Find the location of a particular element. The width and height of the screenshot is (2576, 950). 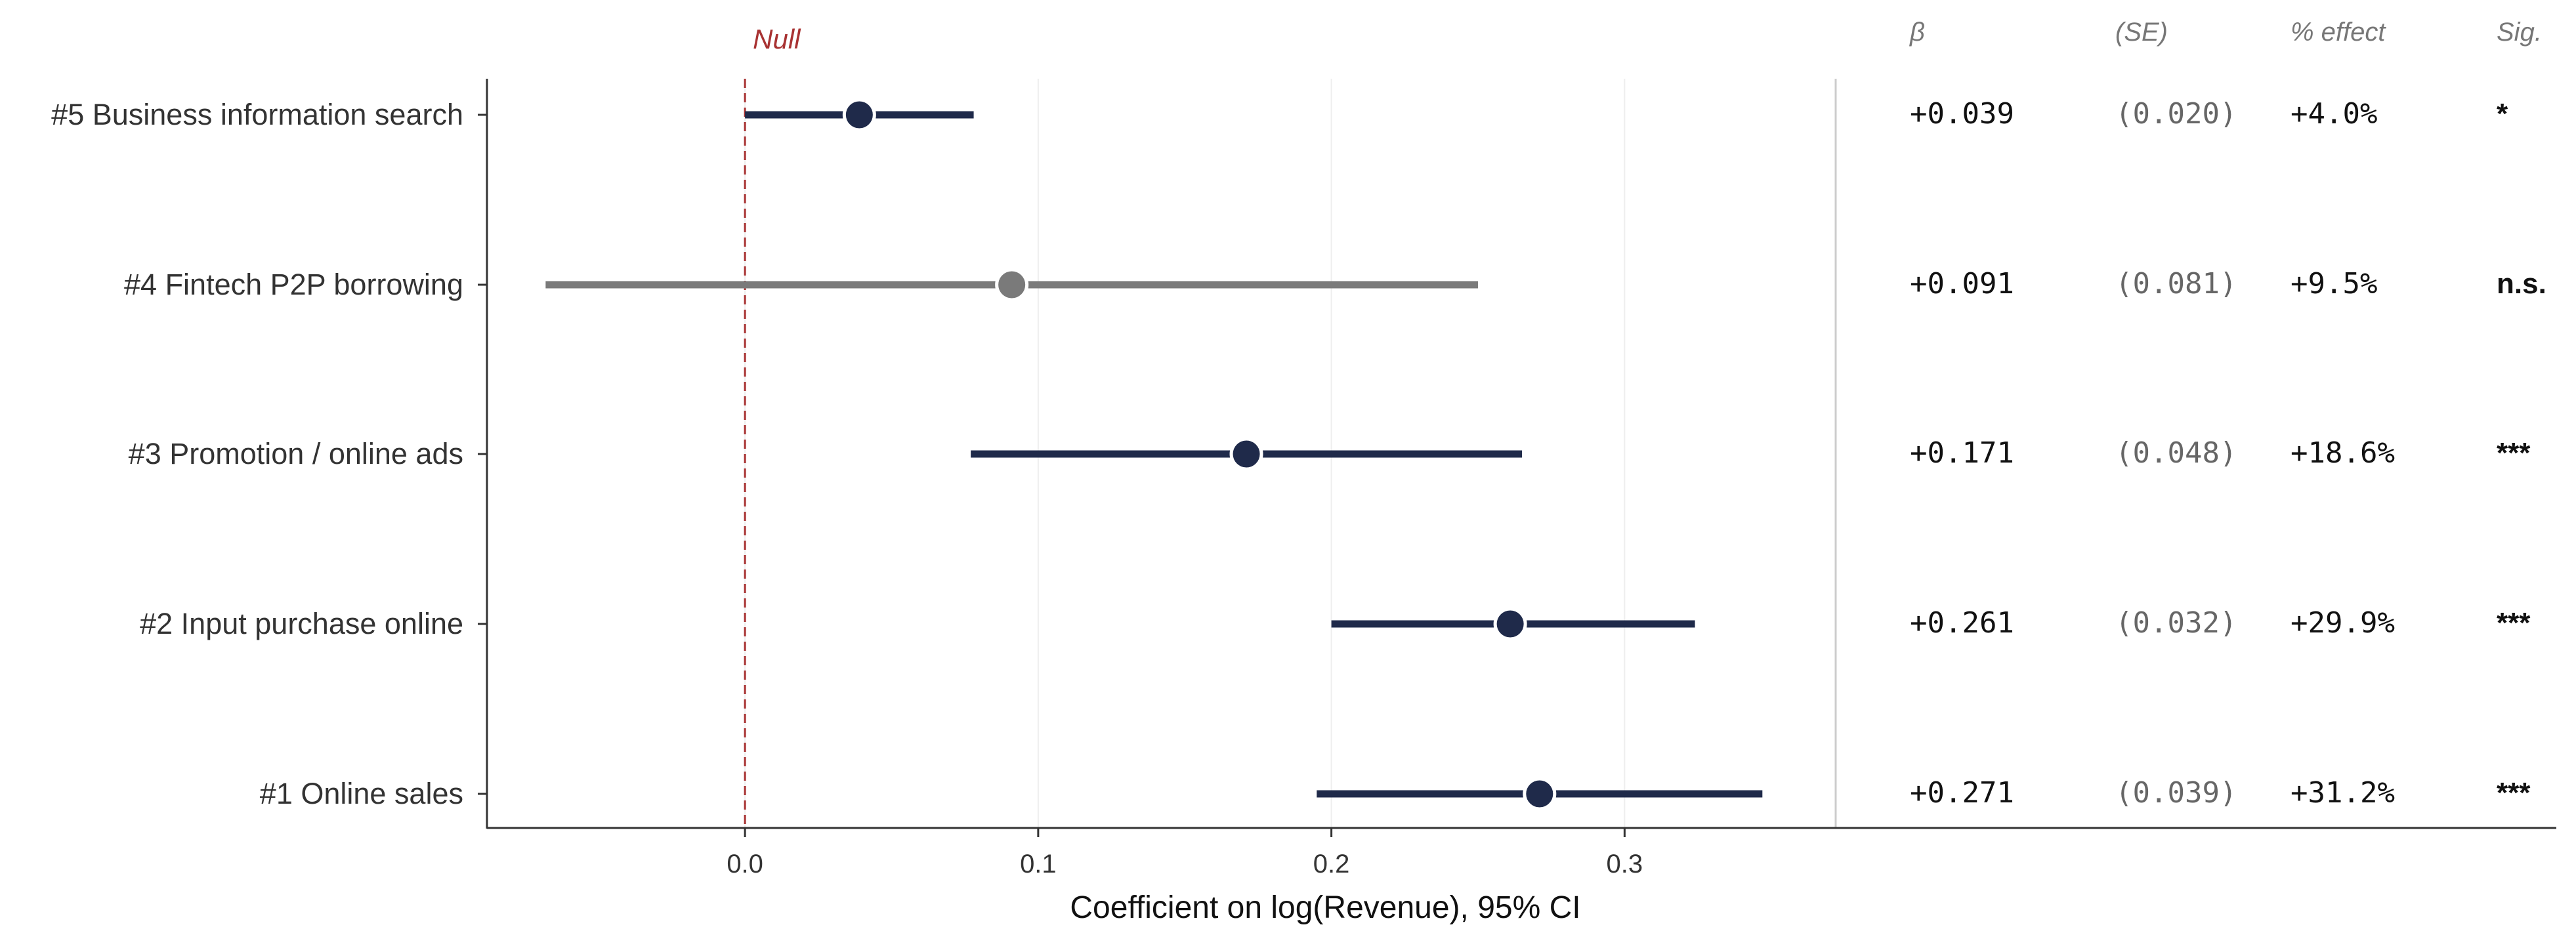

beta-value: +0.039 is located at coordinates (1962, 114).